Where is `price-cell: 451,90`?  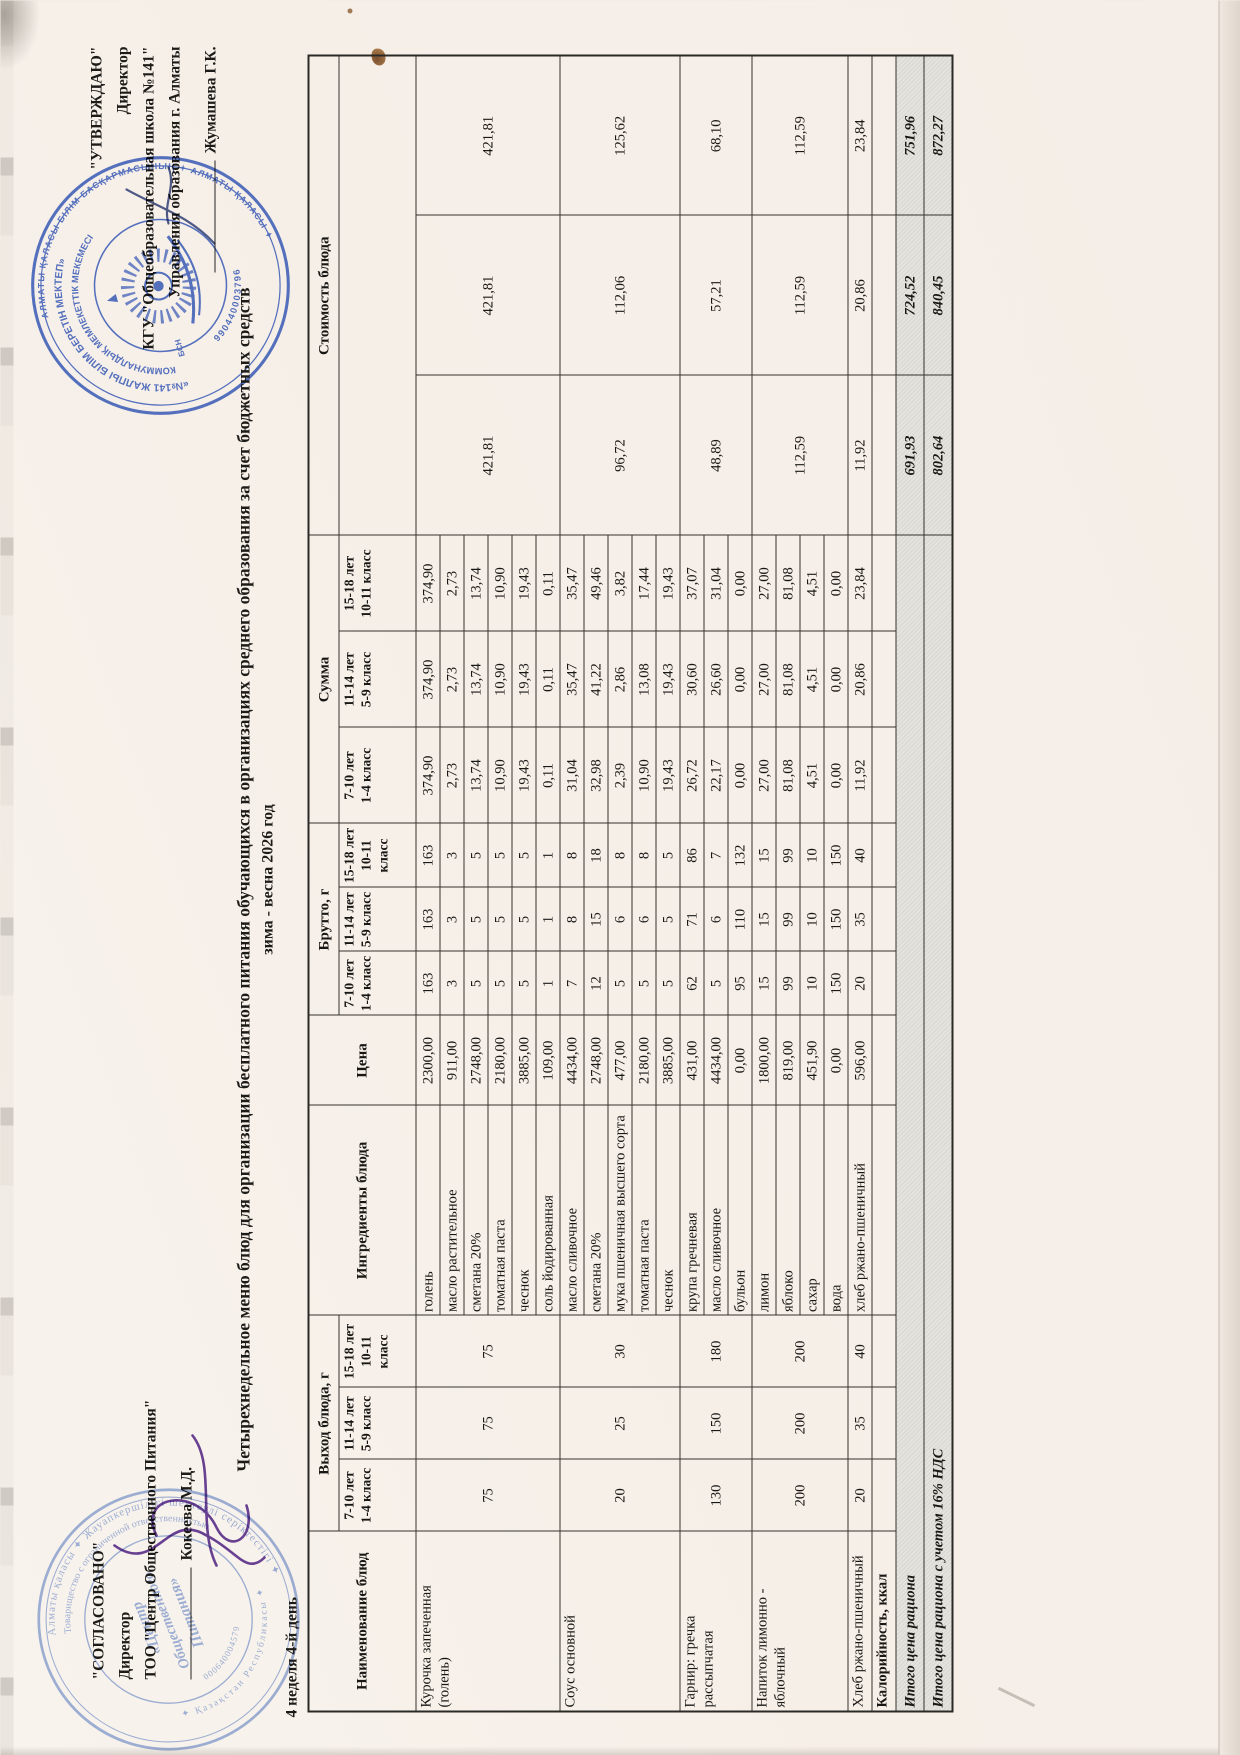
price-cell: 451,90 is located at coordinates (811, 1060).